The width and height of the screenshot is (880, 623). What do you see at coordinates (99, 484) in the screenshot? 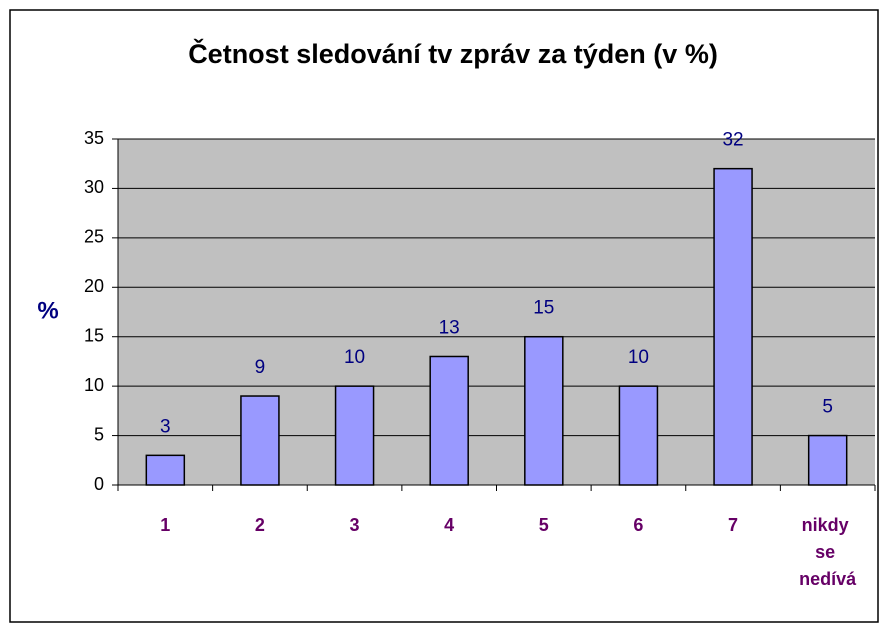
I see `y-tick-label: 0` at bounding box center [99, 484].